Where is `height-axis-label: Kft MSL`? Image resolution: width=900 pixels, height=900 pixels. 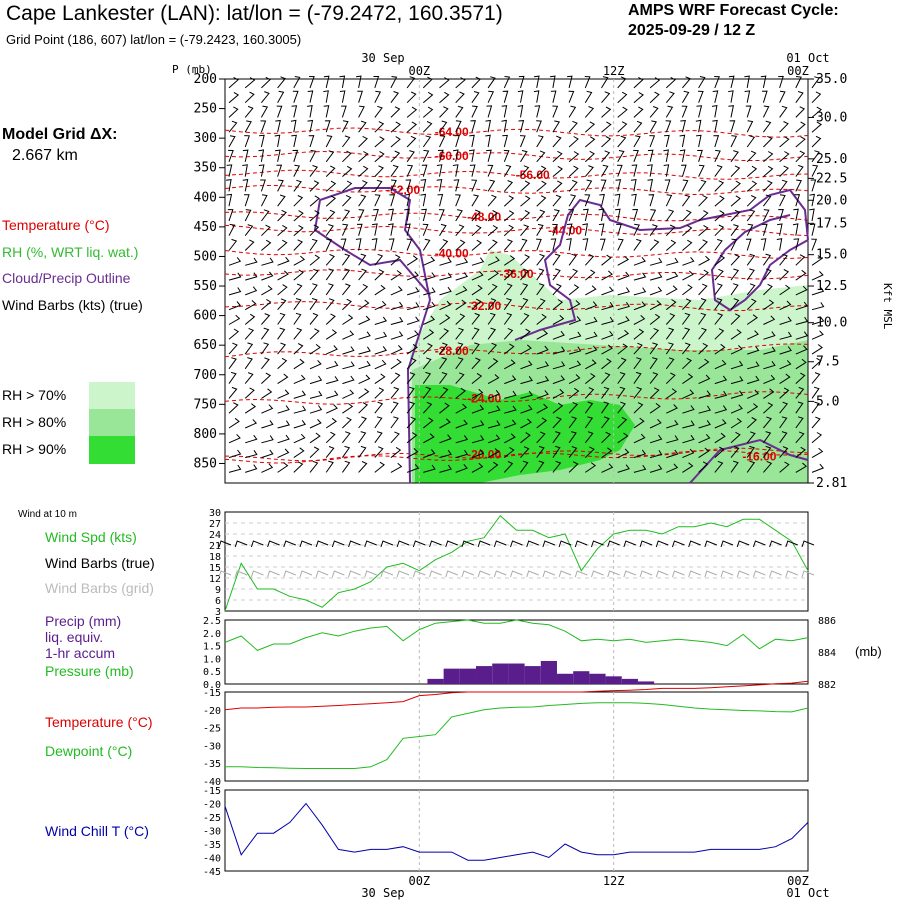 height-axis-label: Kft MSL is located at coordinates (887, 306).